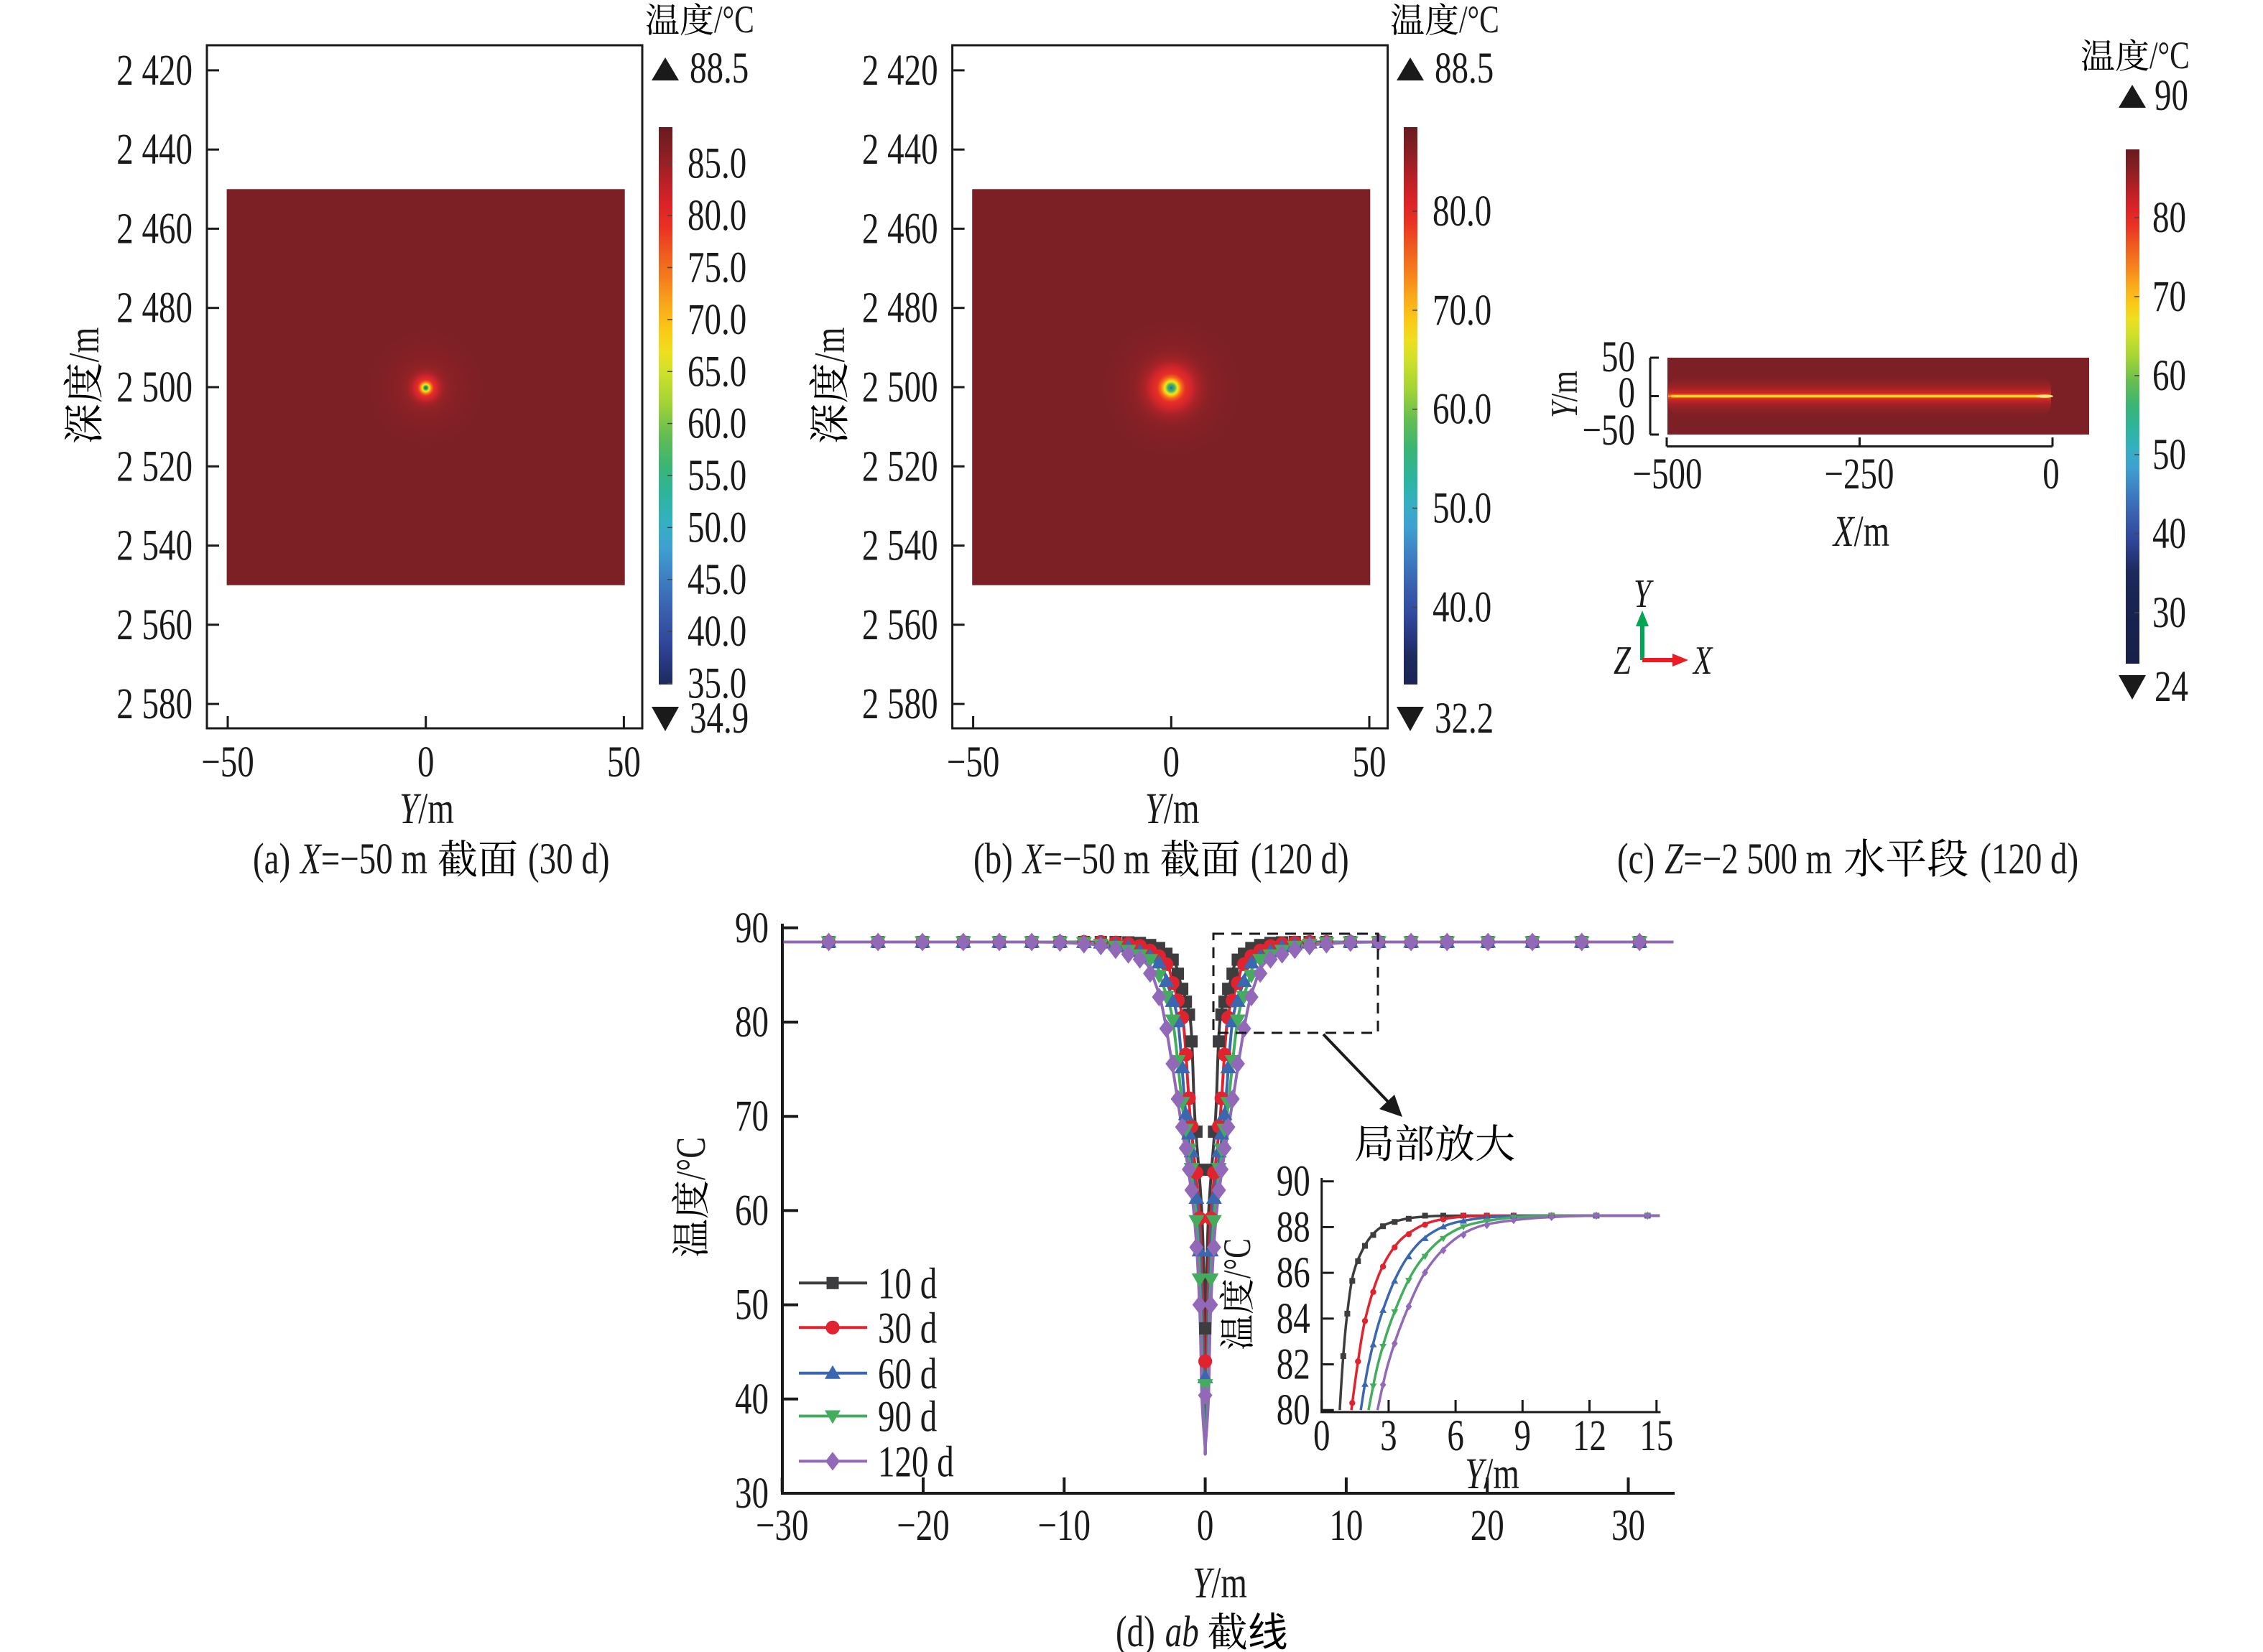 Image resolution: width=2263 pixels, height=1652 pixels. I want to click on svg-text: (b), so click(993, 859).